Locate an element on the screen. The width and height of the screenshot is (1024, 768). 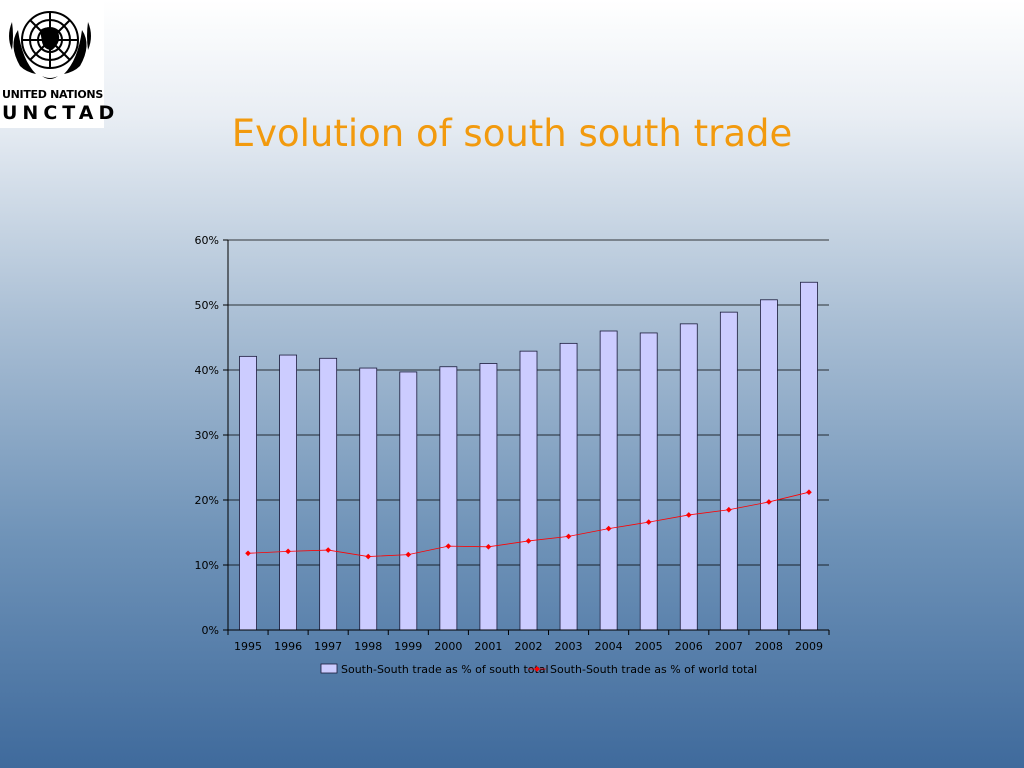
x-tick-label: 1997 is located at coordinates (328, 646).